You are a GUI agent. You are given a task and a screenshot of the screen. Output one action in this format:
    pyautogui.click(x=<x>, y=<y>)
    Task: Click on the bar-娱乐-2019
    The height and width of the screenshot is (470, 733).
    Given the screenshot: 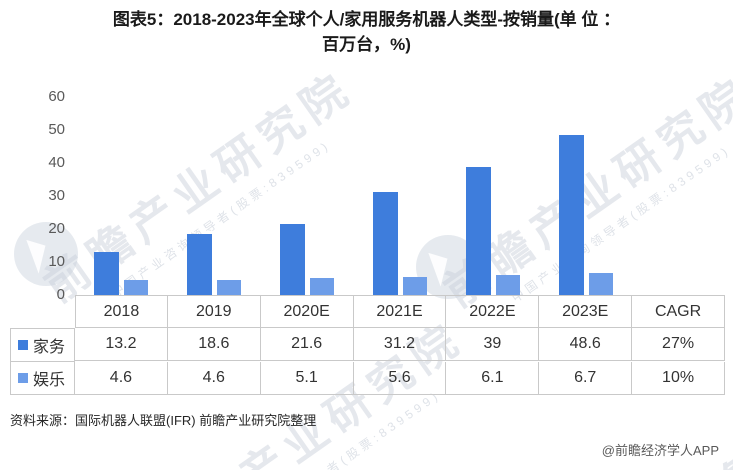 What is the action you would take?
    pyautogui.click(x=229, y=288)
    